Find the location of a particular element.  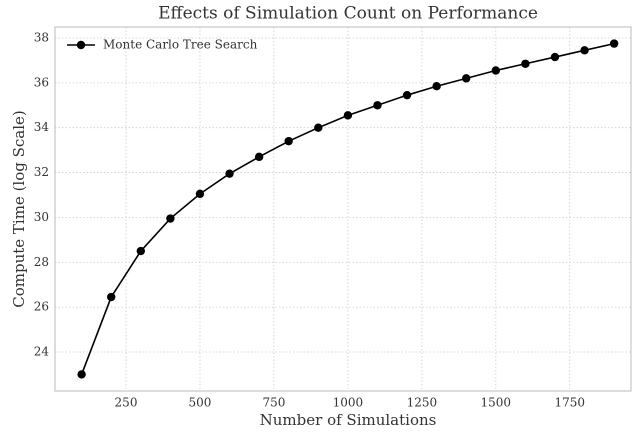

y-tick-label: 24 is located at coordinates (42, 351).